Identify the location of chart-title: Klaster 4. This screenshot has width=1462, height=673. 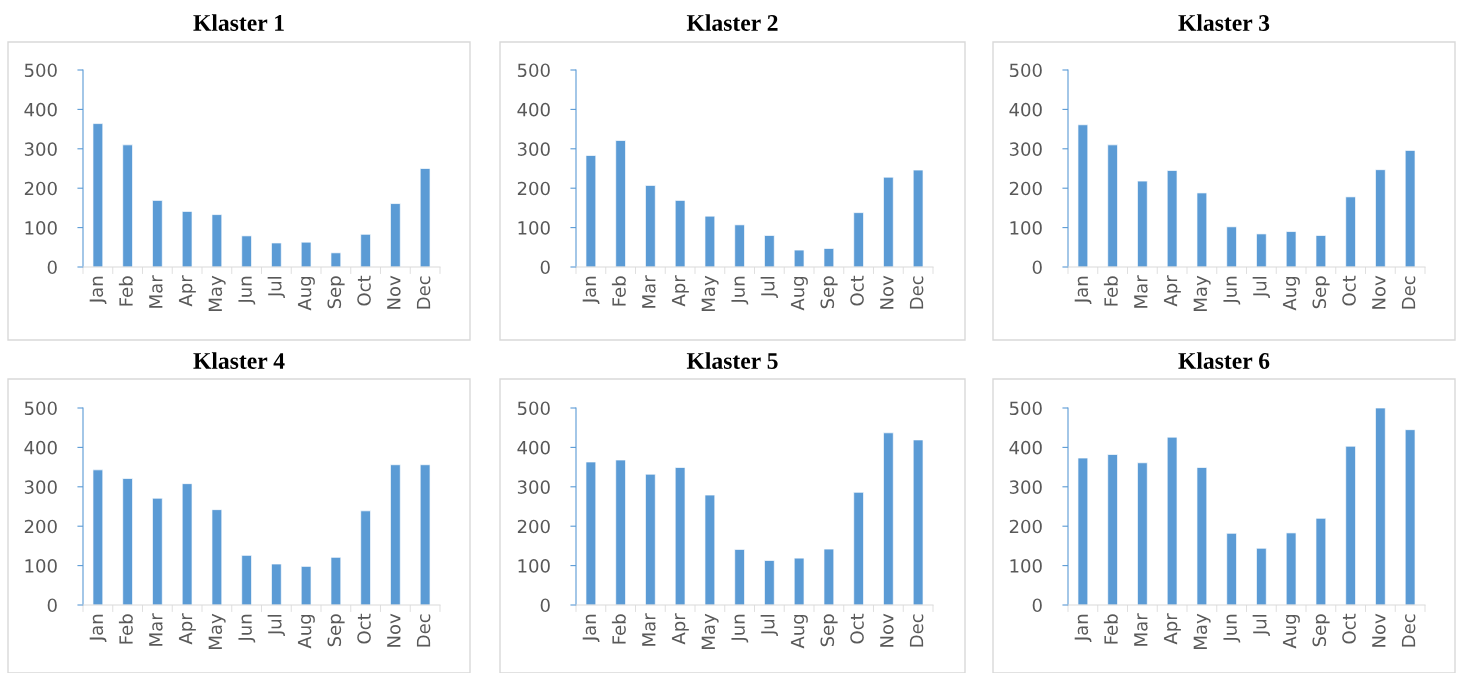
(239, 360).